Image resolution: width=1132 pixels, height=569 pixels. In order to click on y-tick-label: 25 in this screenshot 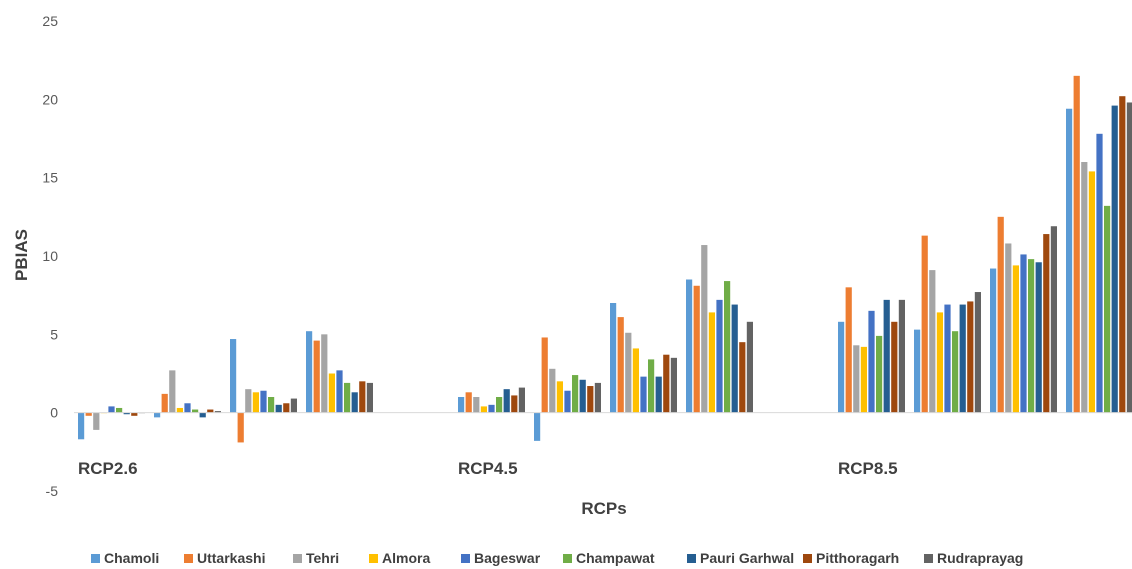, I will do `click(50, 21)`.